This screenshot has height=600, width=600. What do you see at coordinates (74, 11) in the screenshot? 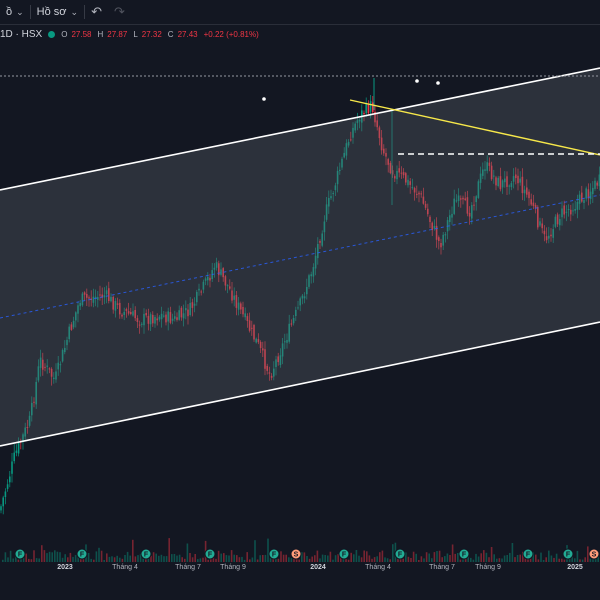
I see `chevron-down-icon: ⌄` at bounding box center [74, 11].